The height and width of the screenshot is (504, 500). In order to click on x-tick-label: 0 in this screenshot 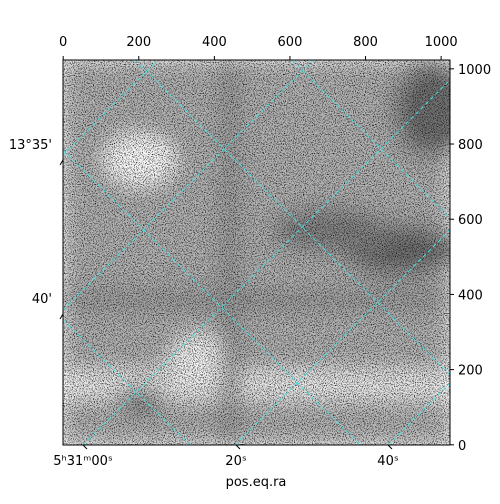, I will do `click(63, 42)`.